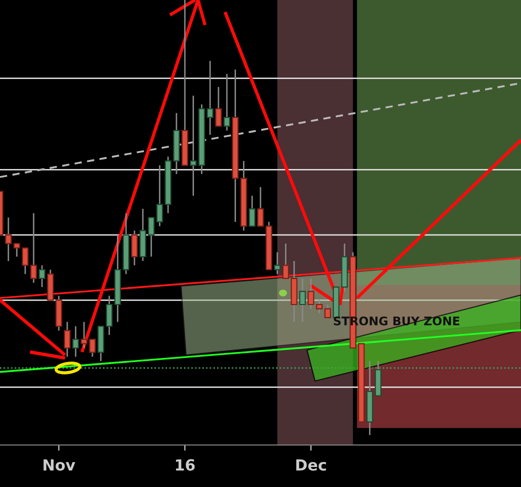  What do you see at coordinates (311, 465) in the screenshot?
I see `x-tick-label: Dec` at bounding box center [311, 465].